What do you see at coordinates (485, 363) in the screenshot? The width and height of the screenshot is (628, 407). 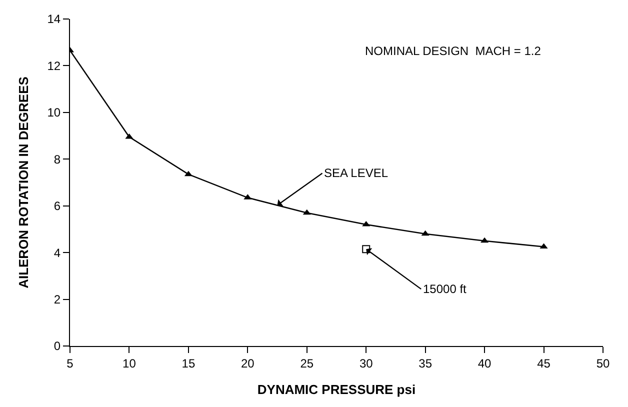 I see `x-tick-label: 40` at bounding box center [485, 363].